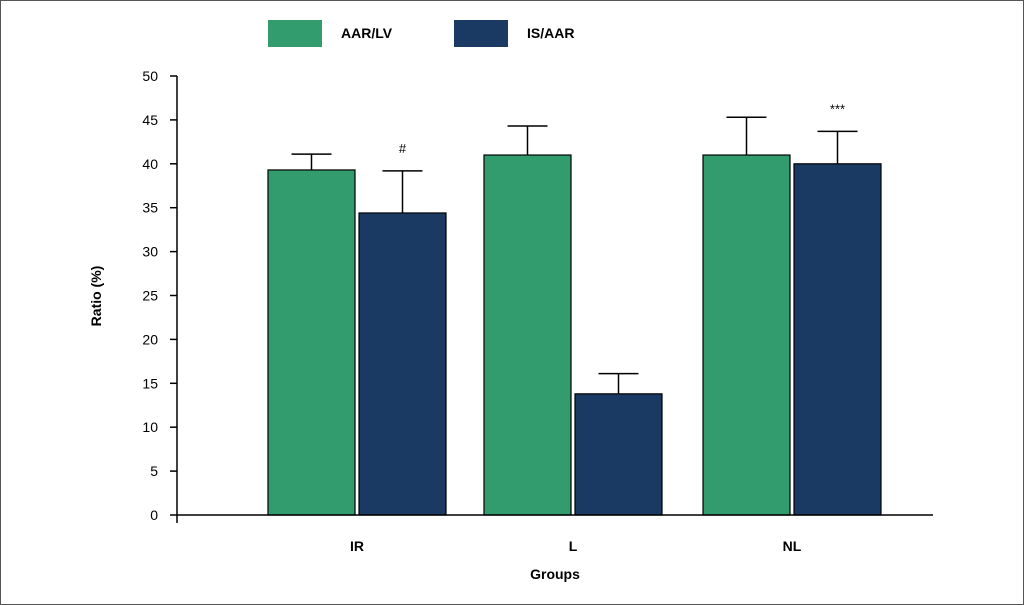 This screenshot has width=1024, height=605. What do you see at coordinates (150, 339) in the screenshot?
I see `y-tick-label: 20` at bounding box center [150, 339].